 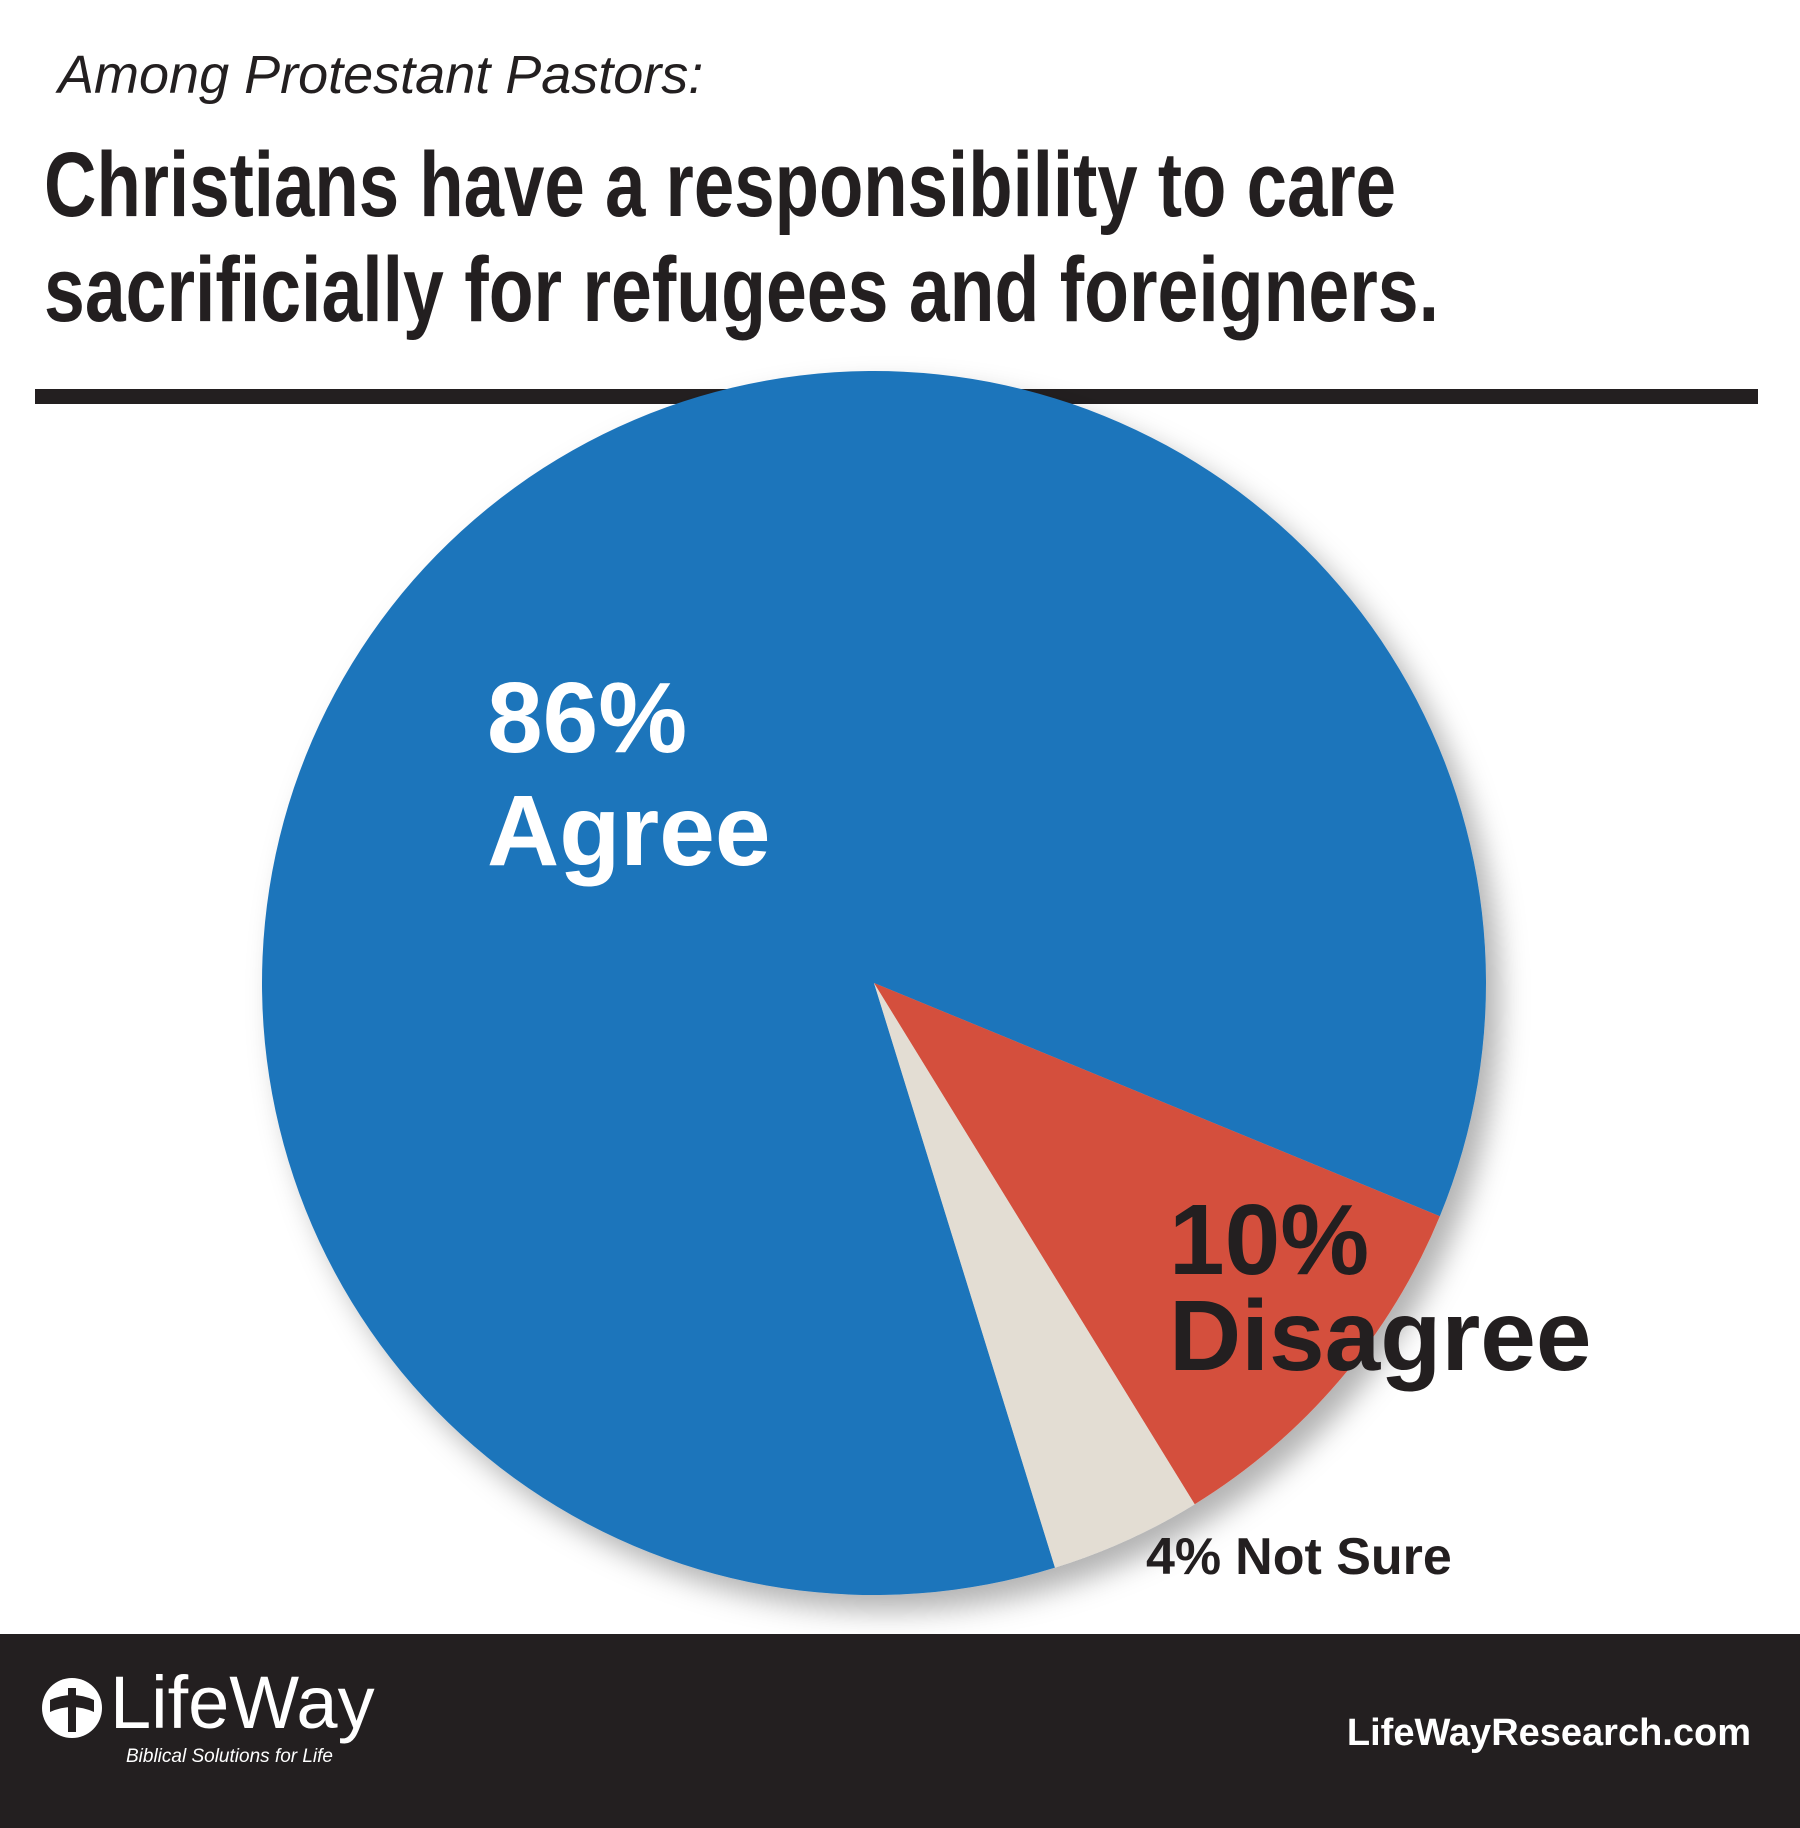 I want to click on category-label: Not Sure, so click(x=1343, y=1557).